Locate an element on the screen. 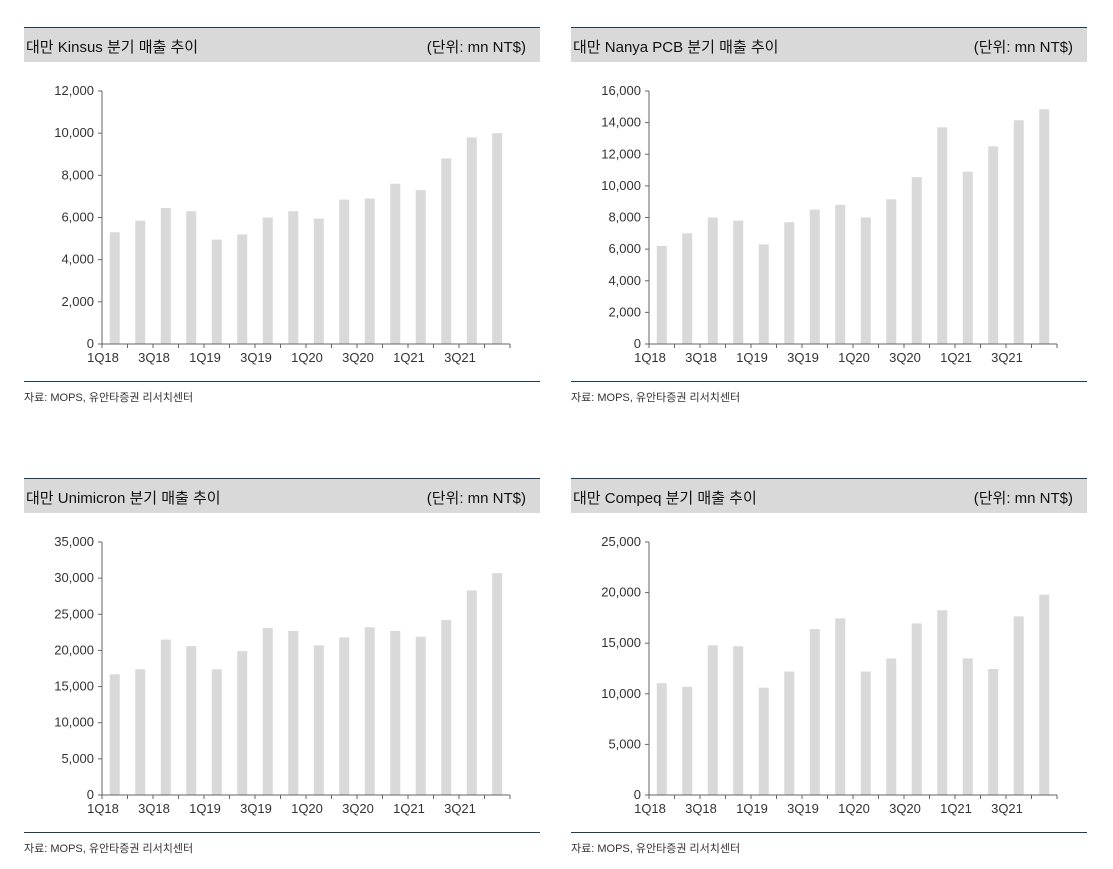 The height and width of the screenshot is (869, 1113). y-tick-label: 30,000 is located at coordinates (74, 577).